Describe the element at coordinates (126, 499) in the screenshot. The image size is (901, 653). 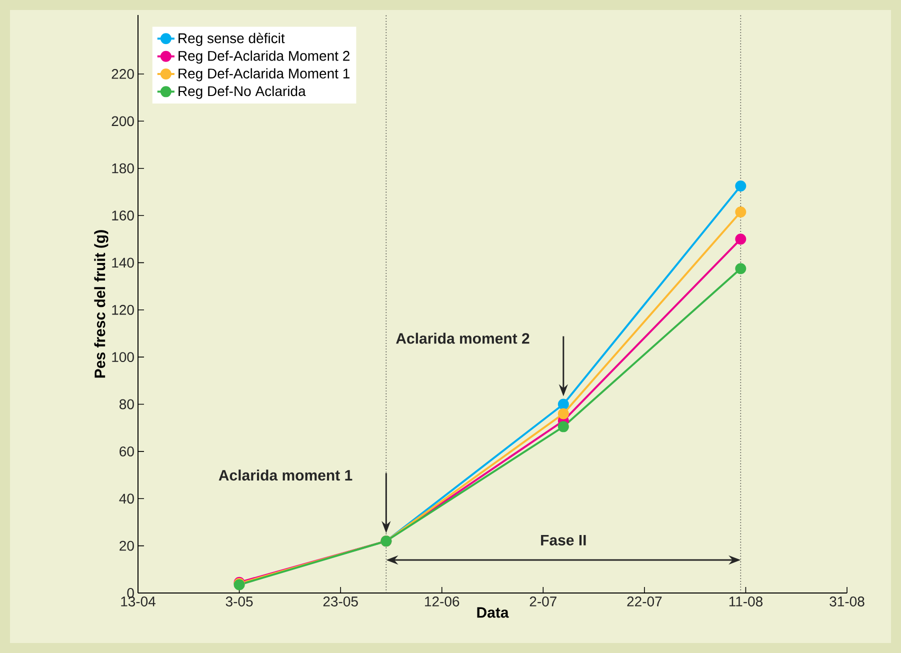
I see `y-tick-label: 40` at that location.